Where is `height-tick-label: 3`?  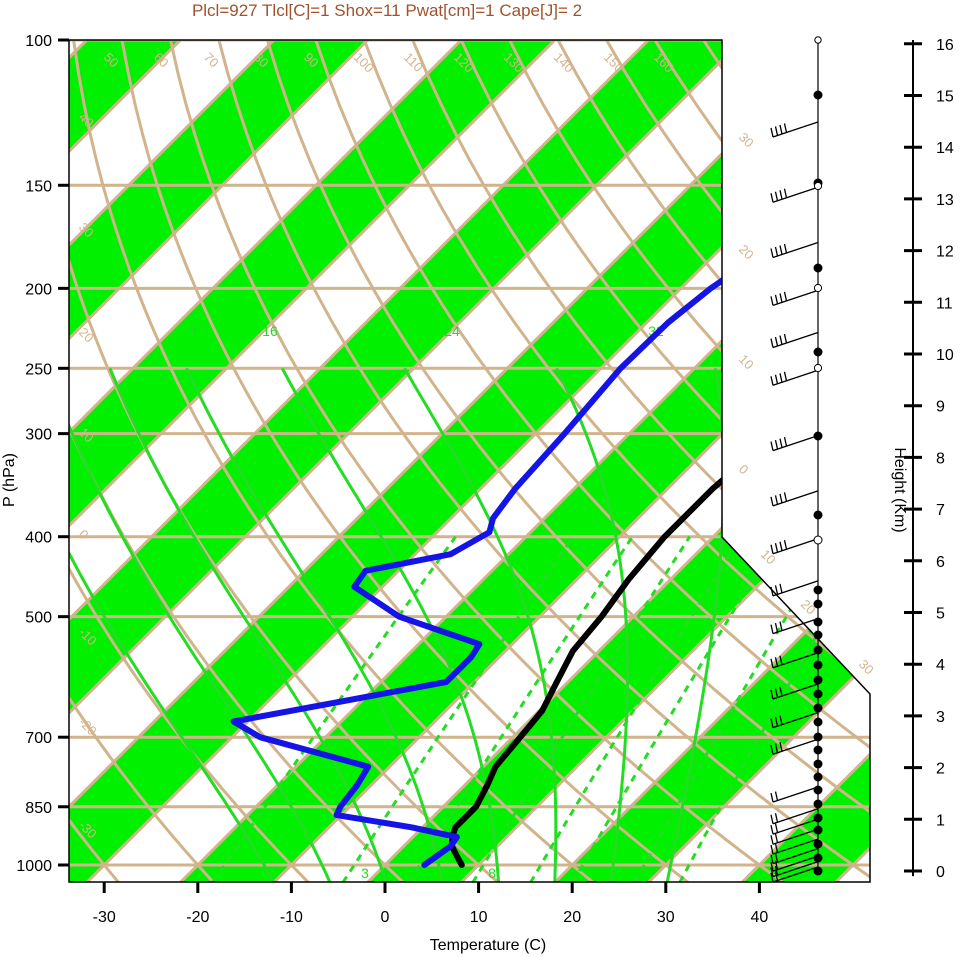 height-tick-label: 3 is located at coordinates (940, 717).